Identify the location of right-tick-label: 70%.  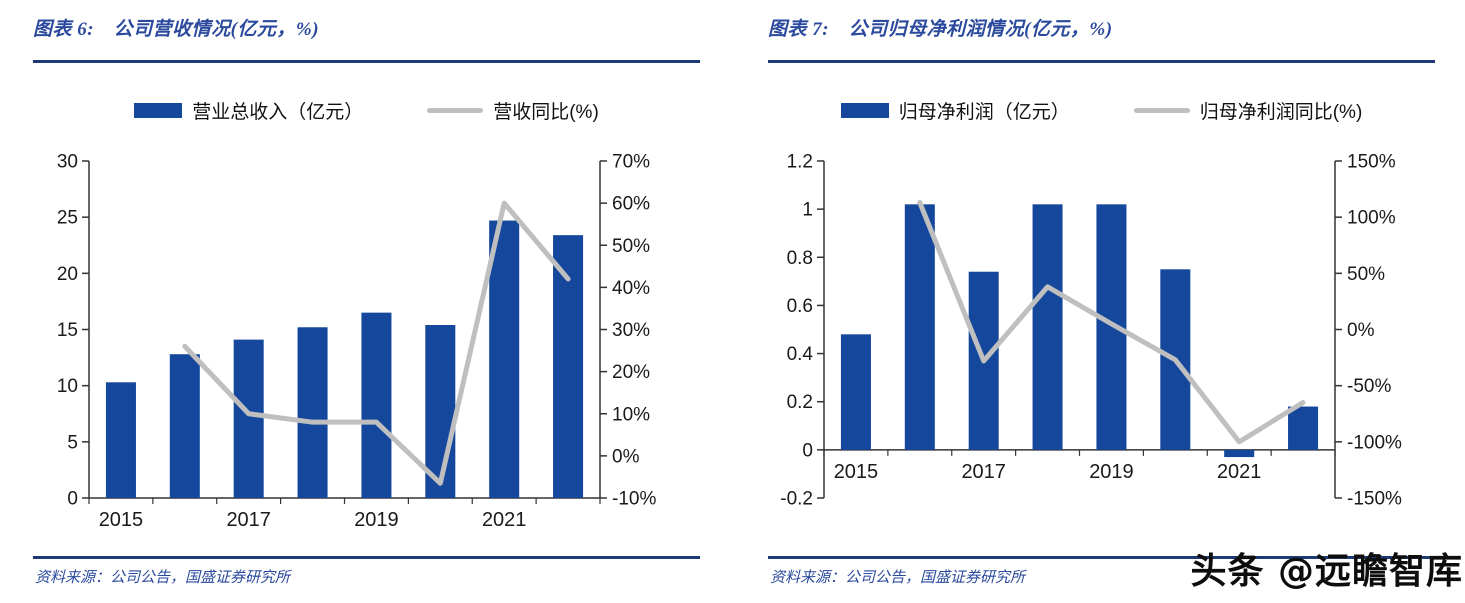
(631, 162).